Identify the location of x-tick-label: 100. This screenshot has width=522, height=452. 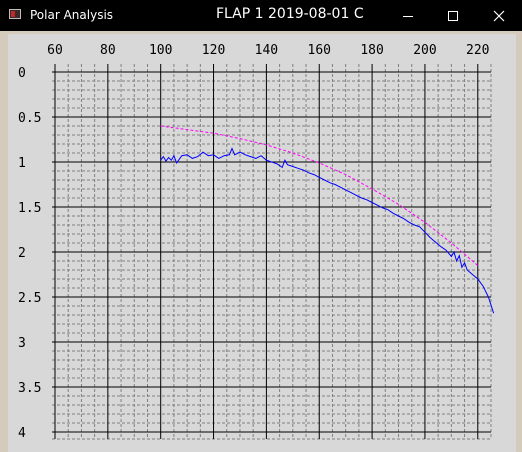
(160, 50).